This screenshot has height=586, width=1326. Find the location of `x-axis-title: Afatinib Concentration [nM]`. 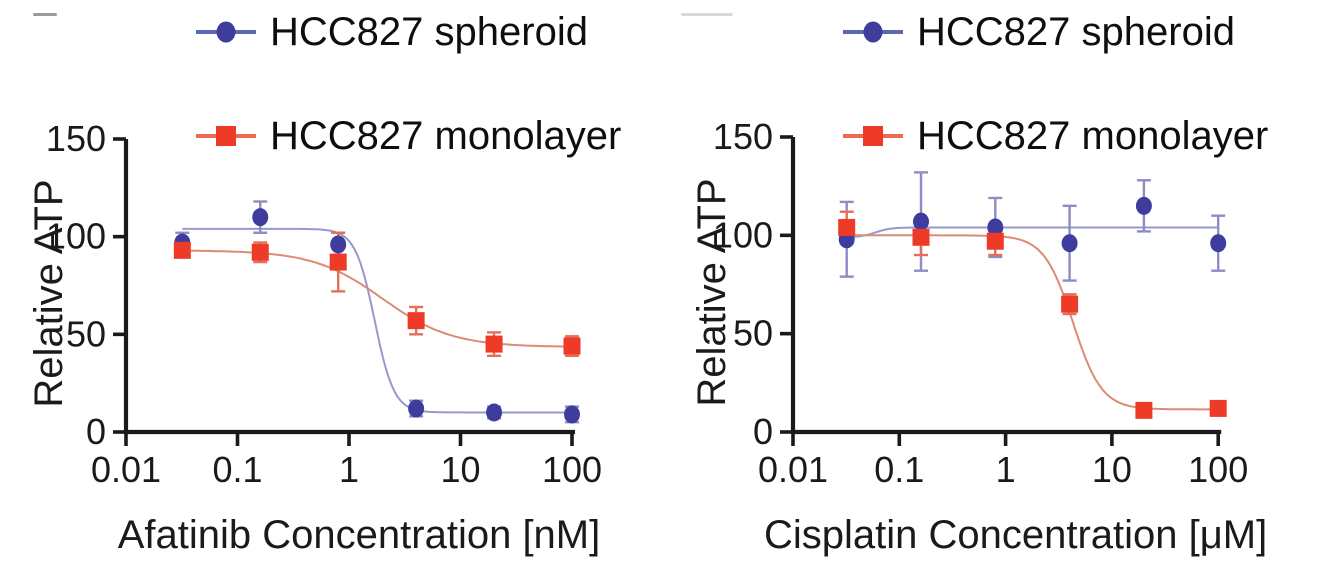

x-axis-title: Afatinib Concentration [nM] is located at coordinates (359, 535).